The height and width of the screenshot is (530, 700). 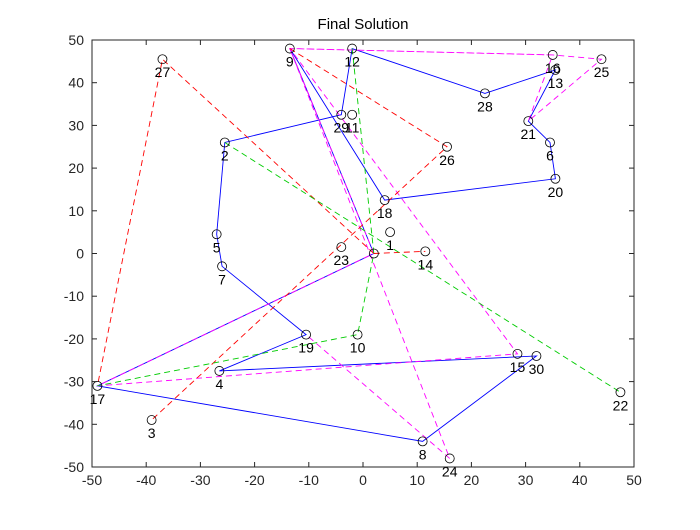 I want to click on node-label-12: 12, so click(x=352, y=62).